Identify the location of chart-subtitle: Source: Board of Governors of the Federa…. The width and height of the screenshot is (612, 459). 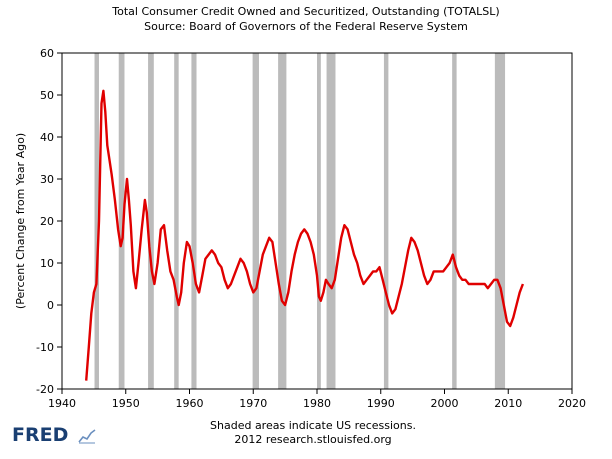
(306, 26).